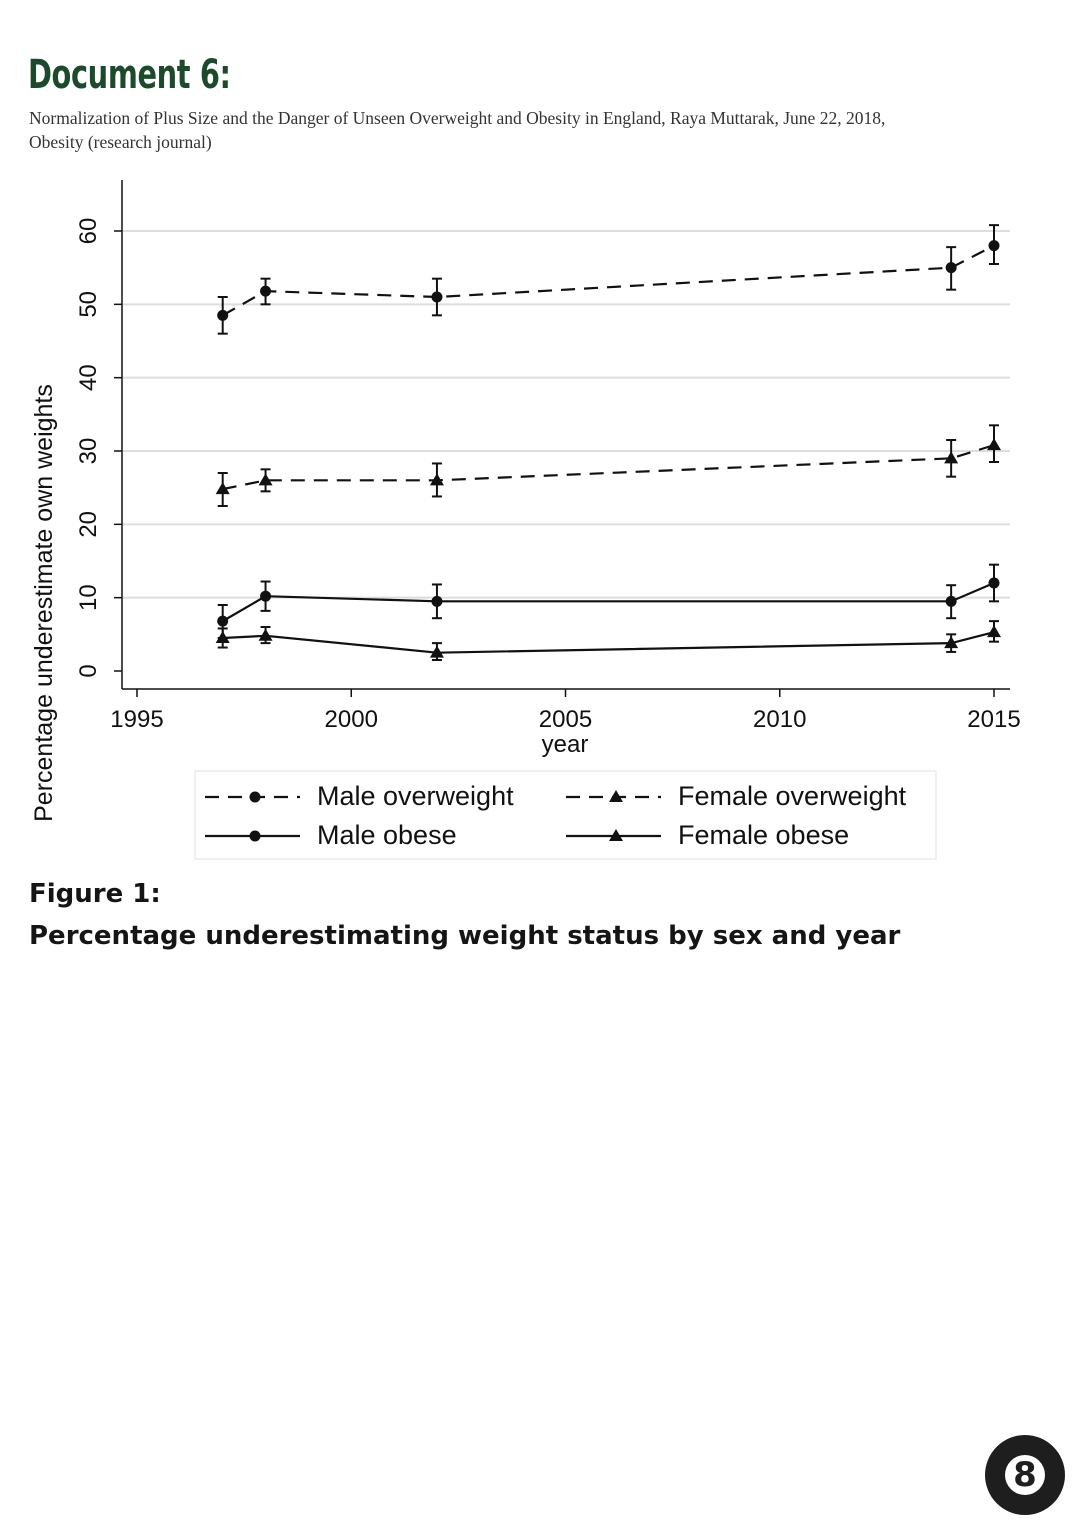 Image resolution: width=1080 pixels, height=1528 pixels. What do you see at coordinates (95, 894) in the screenshot?
I see `figure-label: Figure 1:` at bounding box center [95, 894].